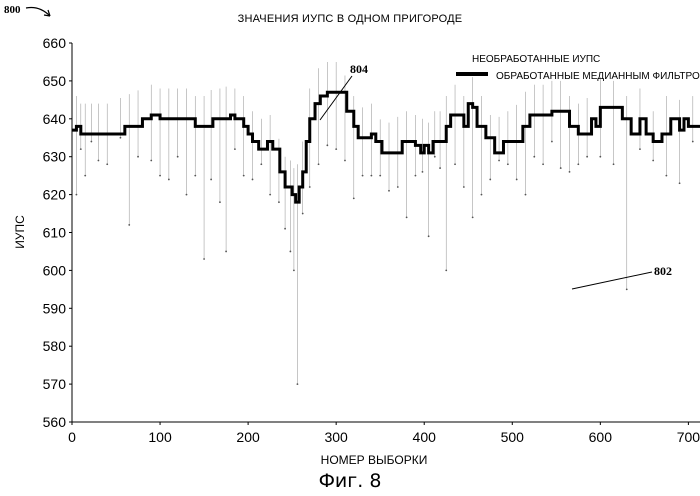 Image resolution: width=700 pixels, height=496 pixels. Describe the element at coordinates (55, 81) in the screenshot. I see `y-tick-label: 650` at that location.